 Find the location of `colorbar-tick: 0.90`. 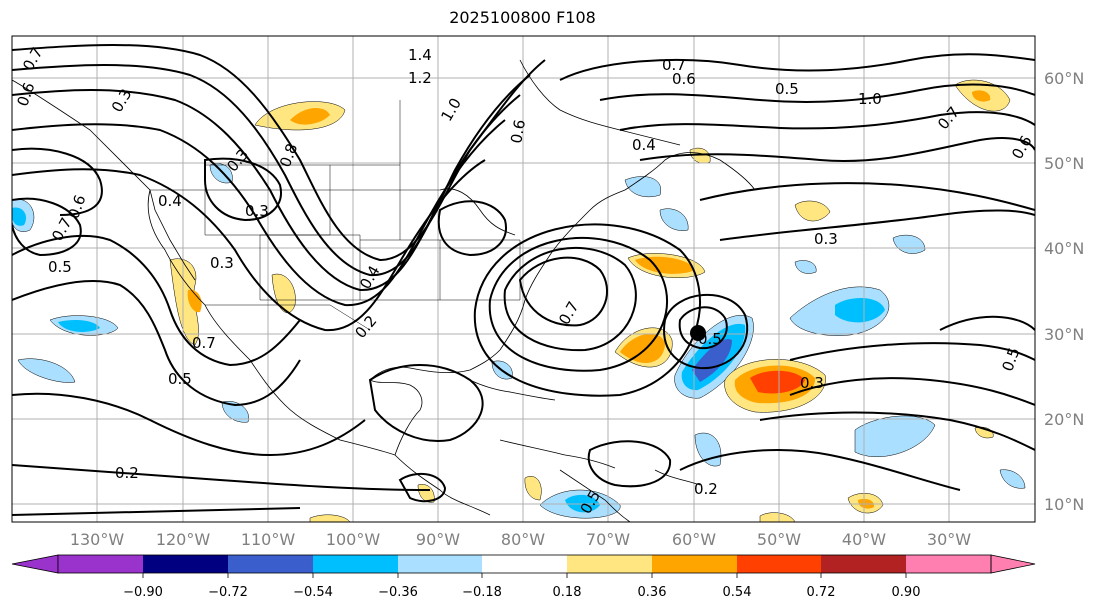

colorbar-tick: 0.90 is located at coordinates (906, 592).